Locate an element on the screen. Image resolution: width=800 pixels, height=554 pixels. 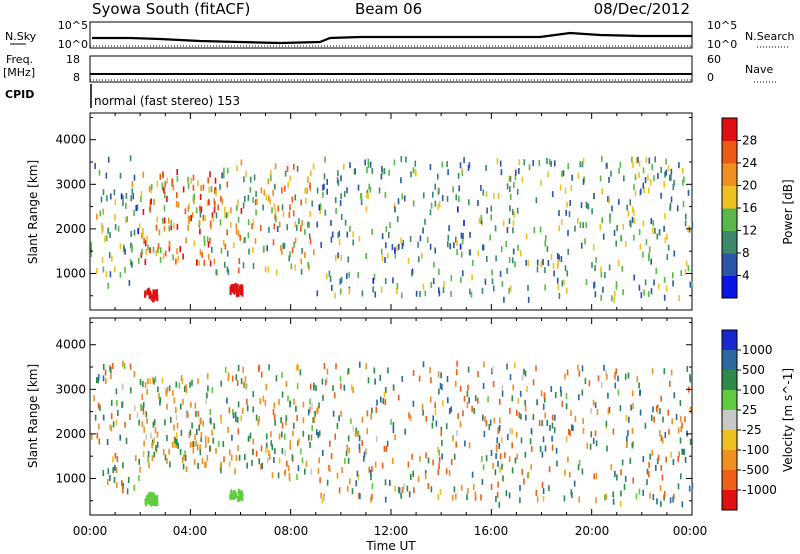
velocity-cluster-point is located at coordinates (233, 493).